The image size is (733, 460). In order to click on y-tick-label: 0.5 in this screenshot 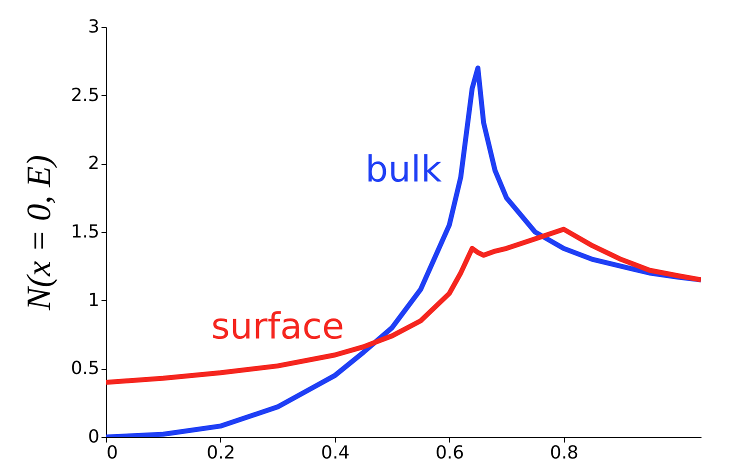, I will do `click(85, 369)`.